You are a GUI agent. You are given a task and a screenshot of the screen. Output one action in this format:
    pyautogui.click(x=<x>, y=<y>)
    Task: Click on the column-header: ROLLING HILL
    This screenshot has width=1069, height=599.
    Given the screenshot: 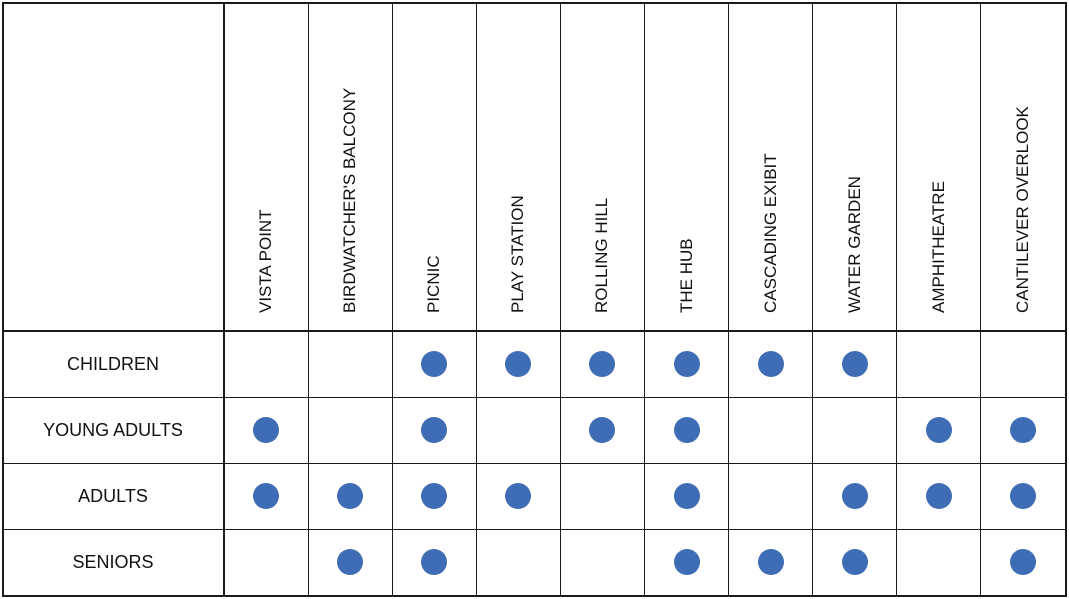 What is the action you would take?
    pyautogui.click(x=602, y=255)
    